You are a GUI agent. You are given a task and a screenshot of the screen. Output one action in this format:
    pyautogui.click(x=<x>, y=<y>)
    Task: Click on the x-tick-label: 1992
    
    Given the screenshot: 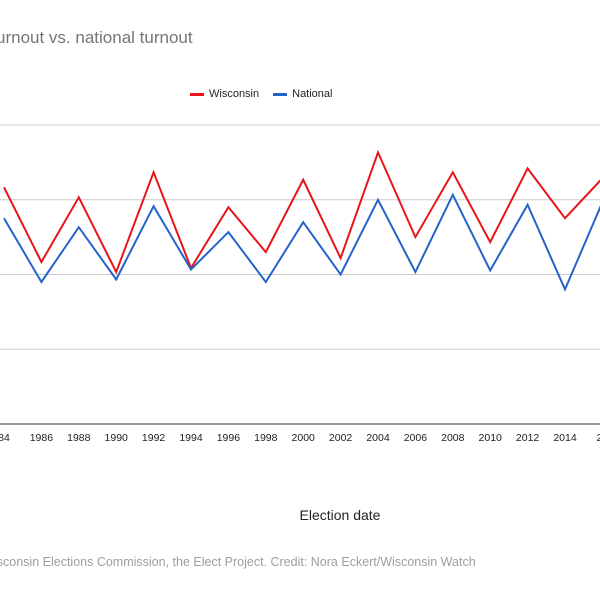 What is the action you would take?
    pyautogui.click(x=154, y=438)
    